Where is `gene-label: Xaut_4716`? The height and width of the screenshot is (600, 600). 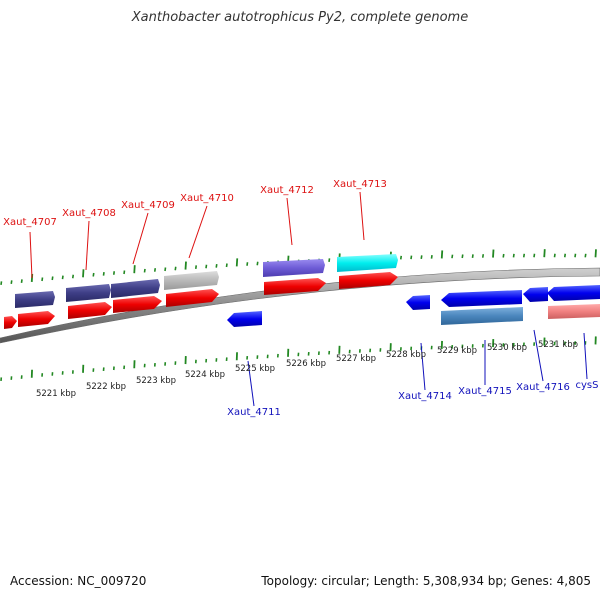 gene-label: Xaut_4716 is located at coordinates (543, 387).